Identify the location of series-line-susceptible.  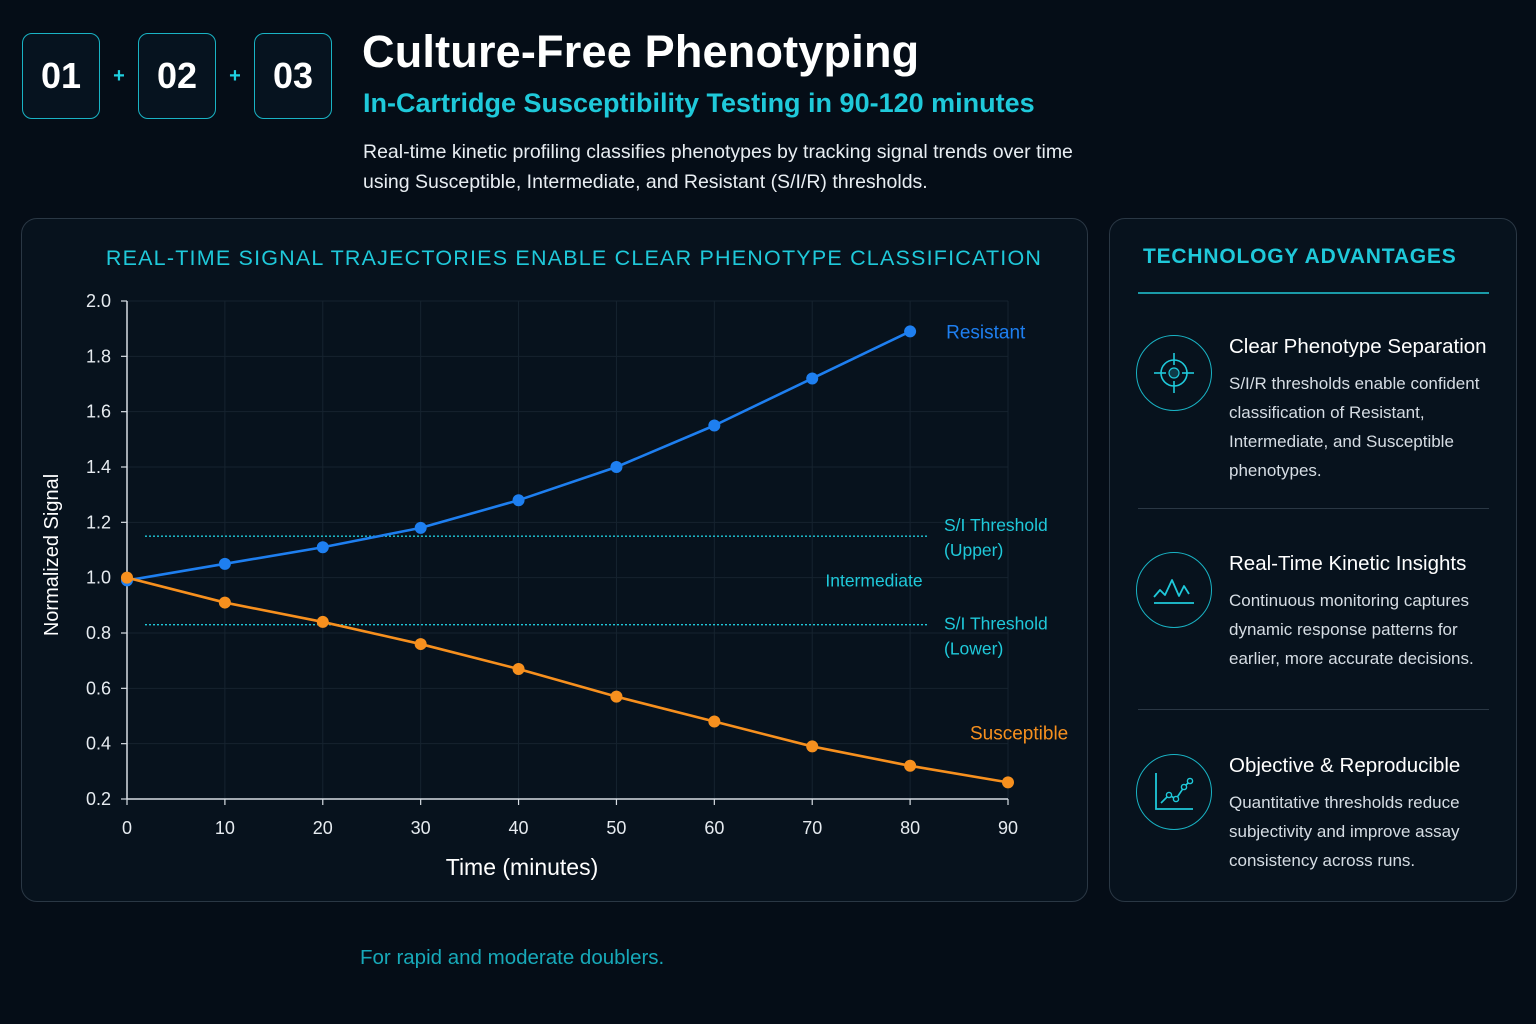
(567, 680).